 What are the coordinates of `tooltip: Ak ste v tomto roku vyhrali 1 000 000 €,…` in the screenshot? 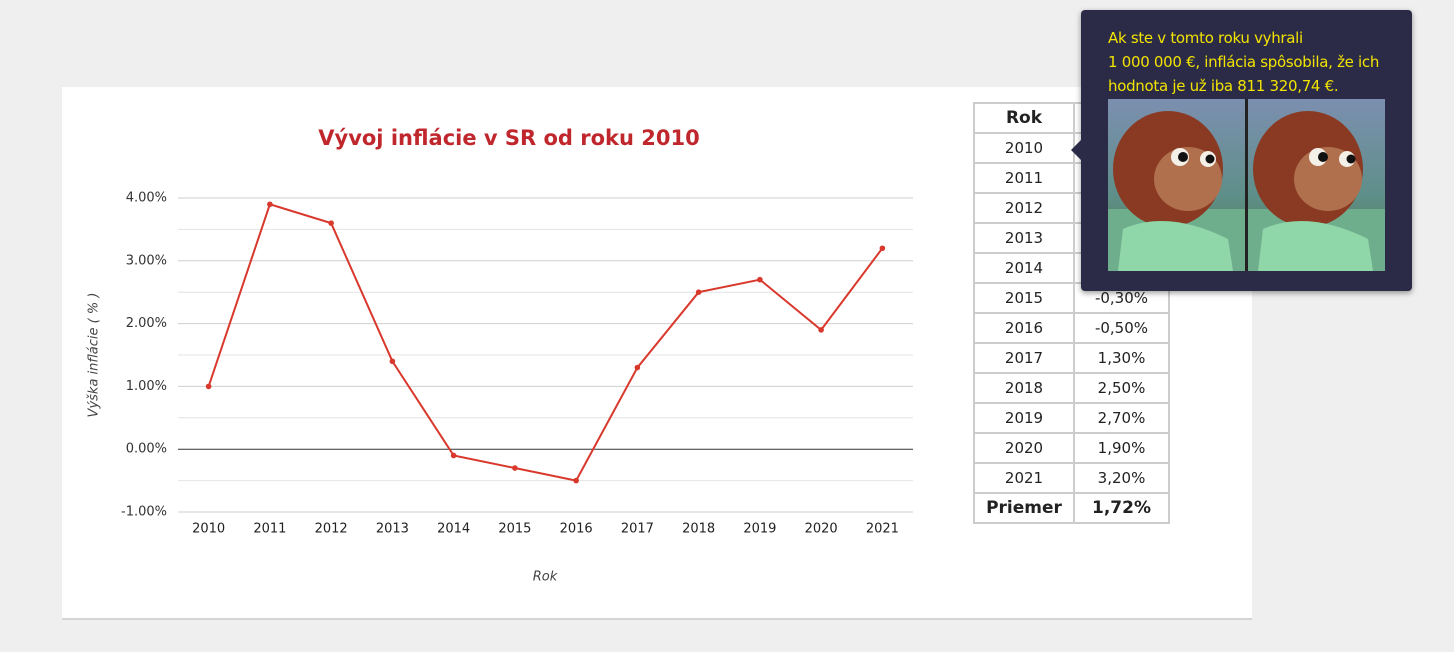 It's located at (1241, 150).